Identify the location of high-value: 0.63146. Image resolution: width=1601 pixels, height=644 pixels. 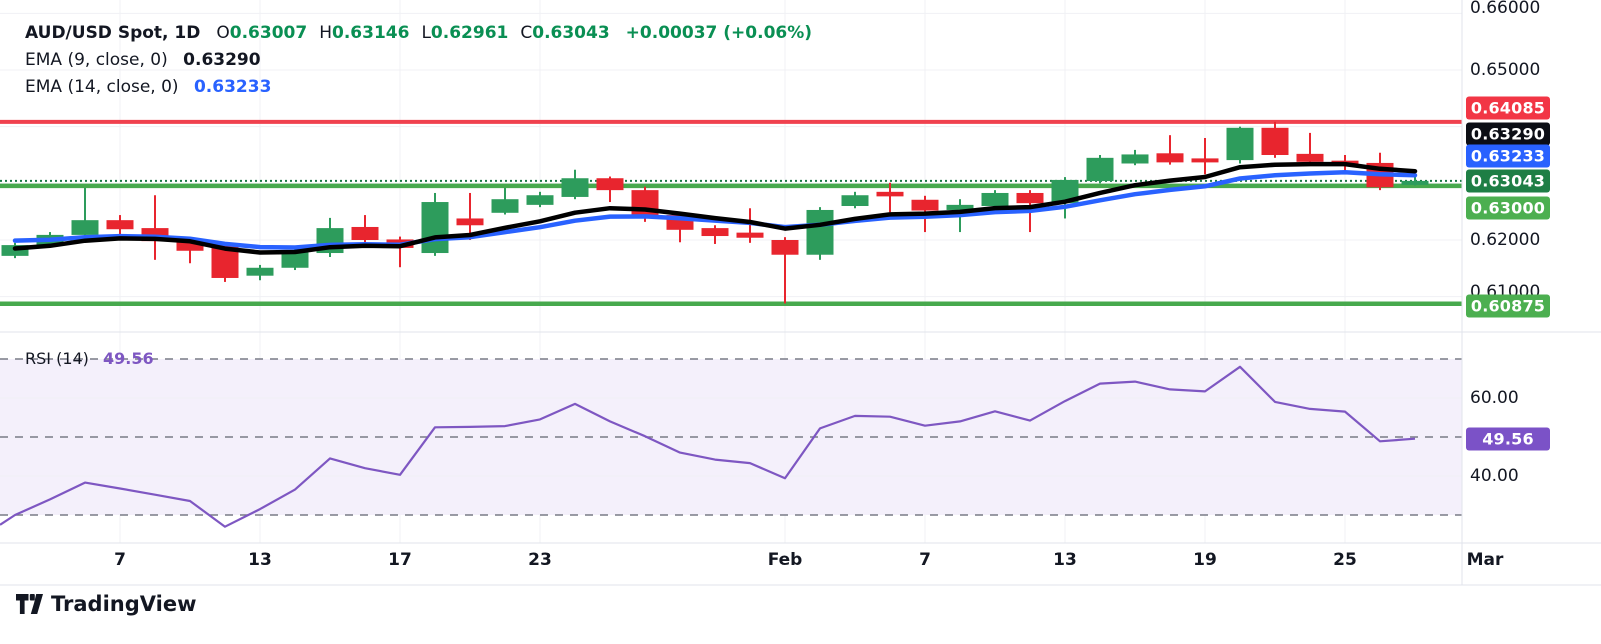
(371, 33).